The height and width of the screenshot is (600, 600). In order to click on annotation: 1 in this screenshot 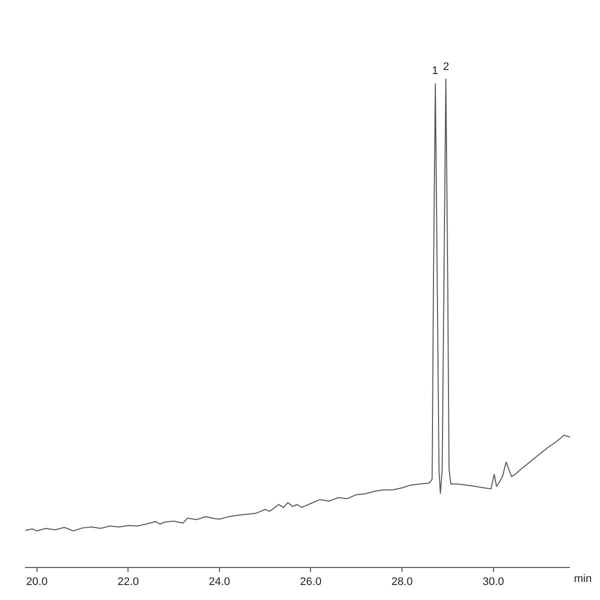, I will do `click(435, 71)`.